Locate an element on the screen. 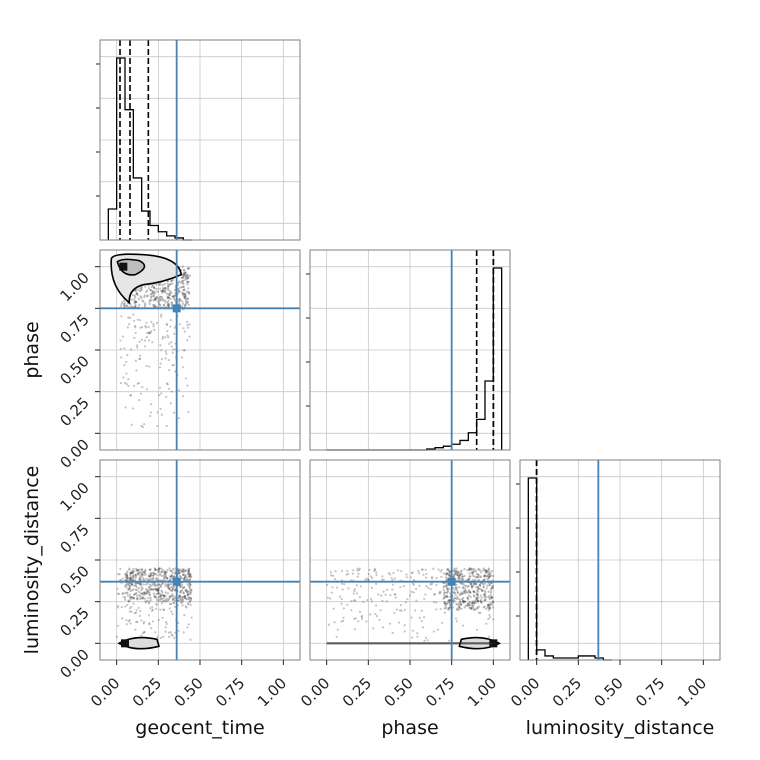 This screenshot has height=760, width=760. y-tick-label: 1.00 is located at coordinates (74, 287).